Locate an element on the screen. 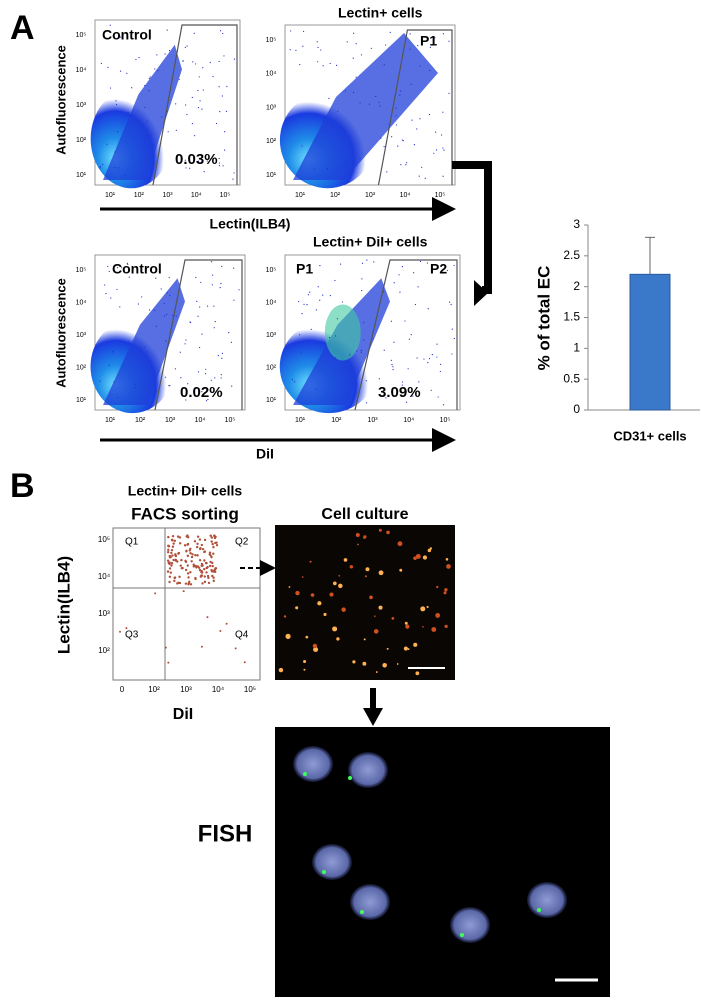 This screenshot has height=1000, width=701. panel-label: A is located at coordinates (22, 28).